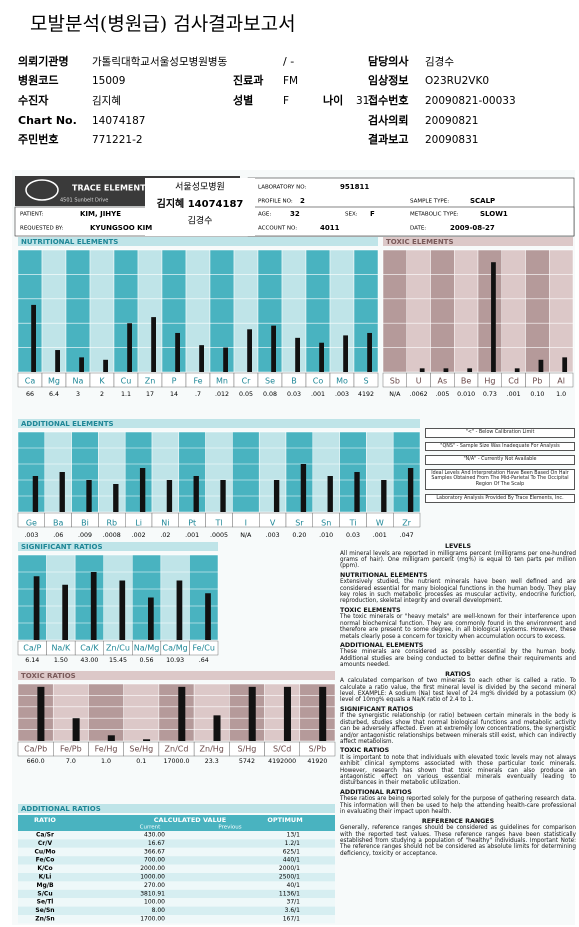 The height and width of the screenshot is (927, 579). Describe the element at coordinates (384, 575) in the screenshot. I see `explanation-heading: NUTRITIONAL ELEMENTS` at that location.